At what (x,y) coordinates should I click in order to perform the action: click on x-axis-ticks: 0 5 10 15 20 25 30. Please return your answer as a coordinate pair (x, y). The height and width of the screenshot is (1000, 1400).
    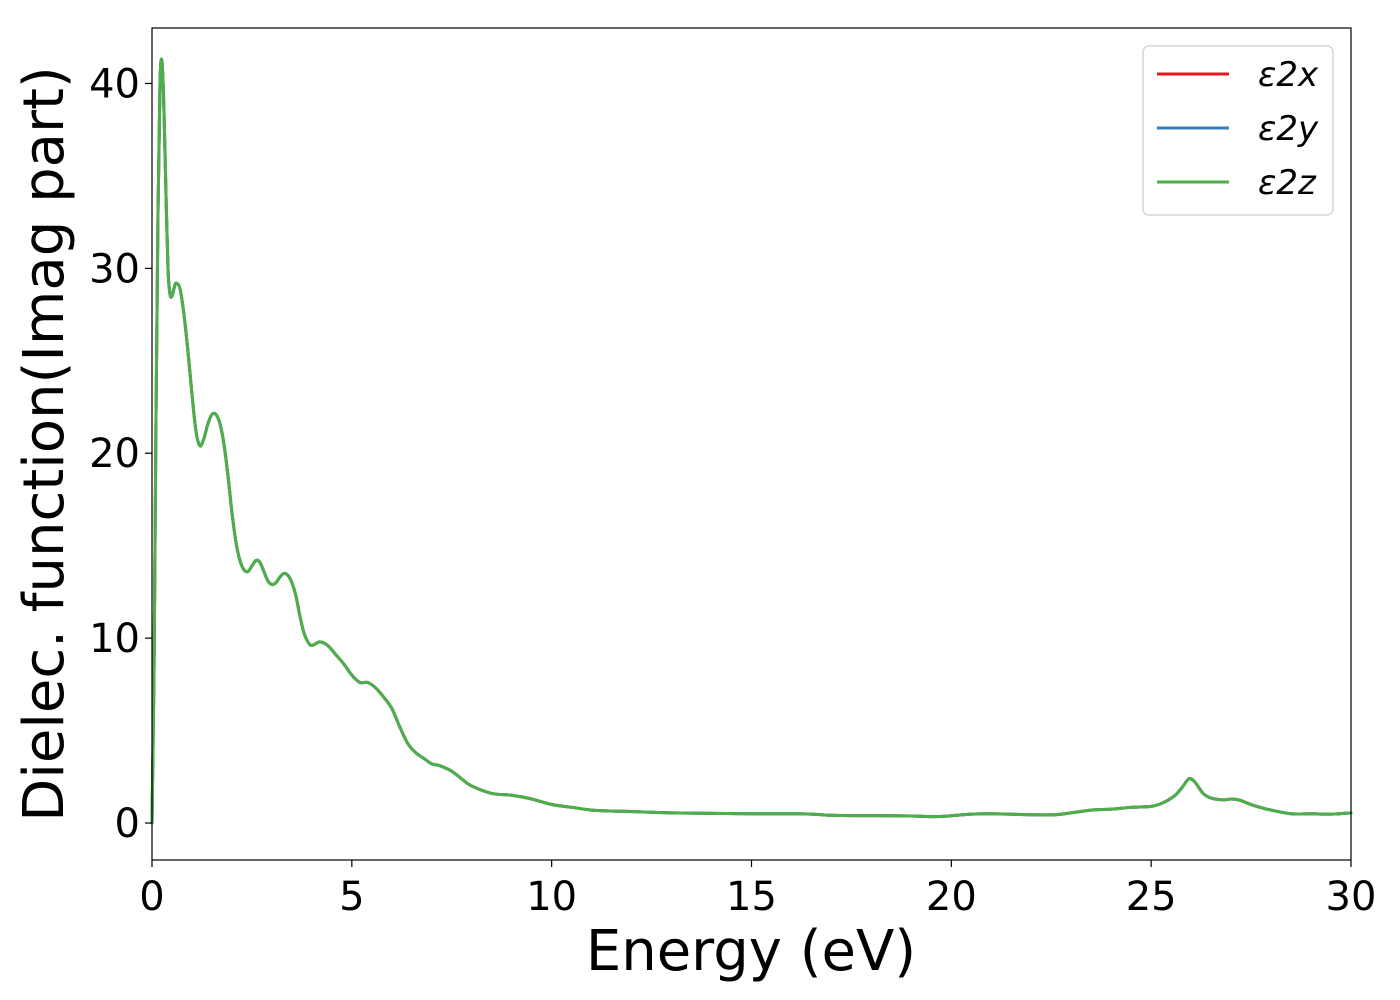
    Looking at the image, I should click on (757, 890).